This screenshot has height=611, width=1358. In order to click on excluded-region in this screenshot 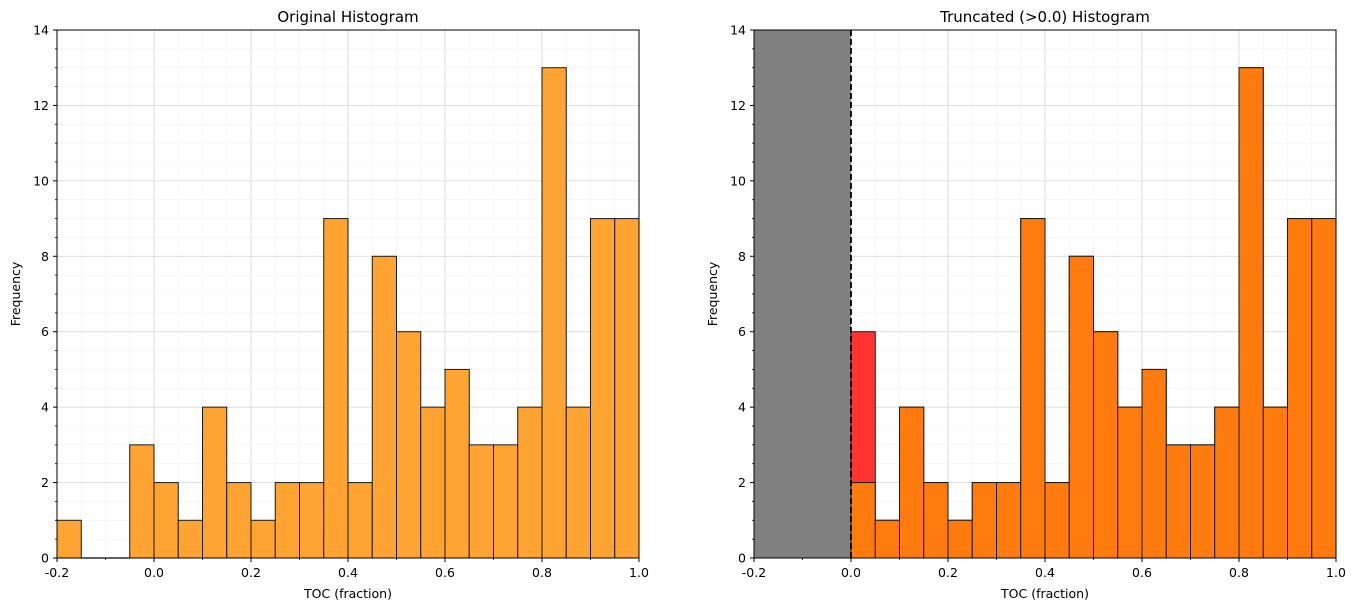, I will do `click(802, 294)`.